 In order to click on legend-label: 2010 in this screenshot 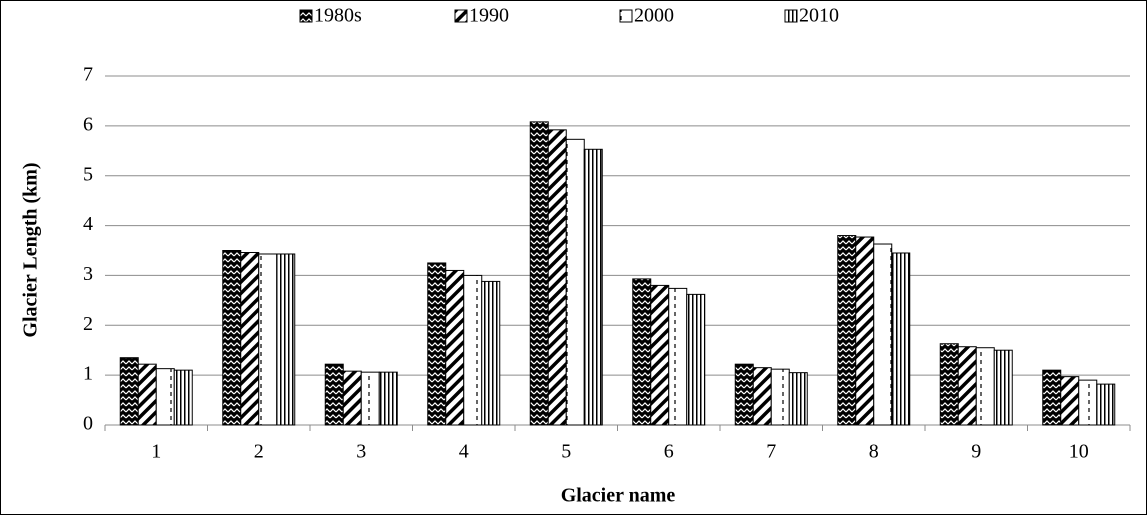, I will do `click(819, 16)`.